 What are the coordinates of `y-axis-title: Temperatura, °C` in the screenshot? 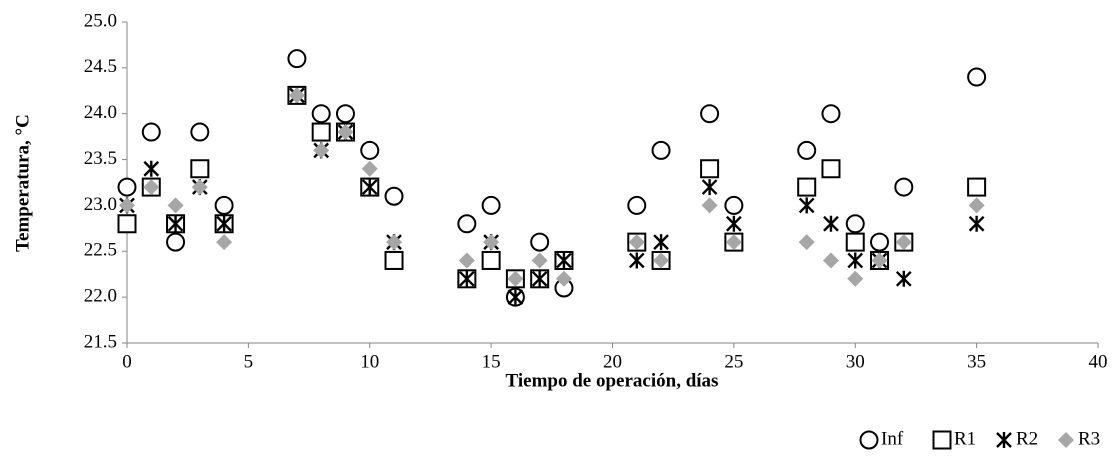 It's located at (22, 183).